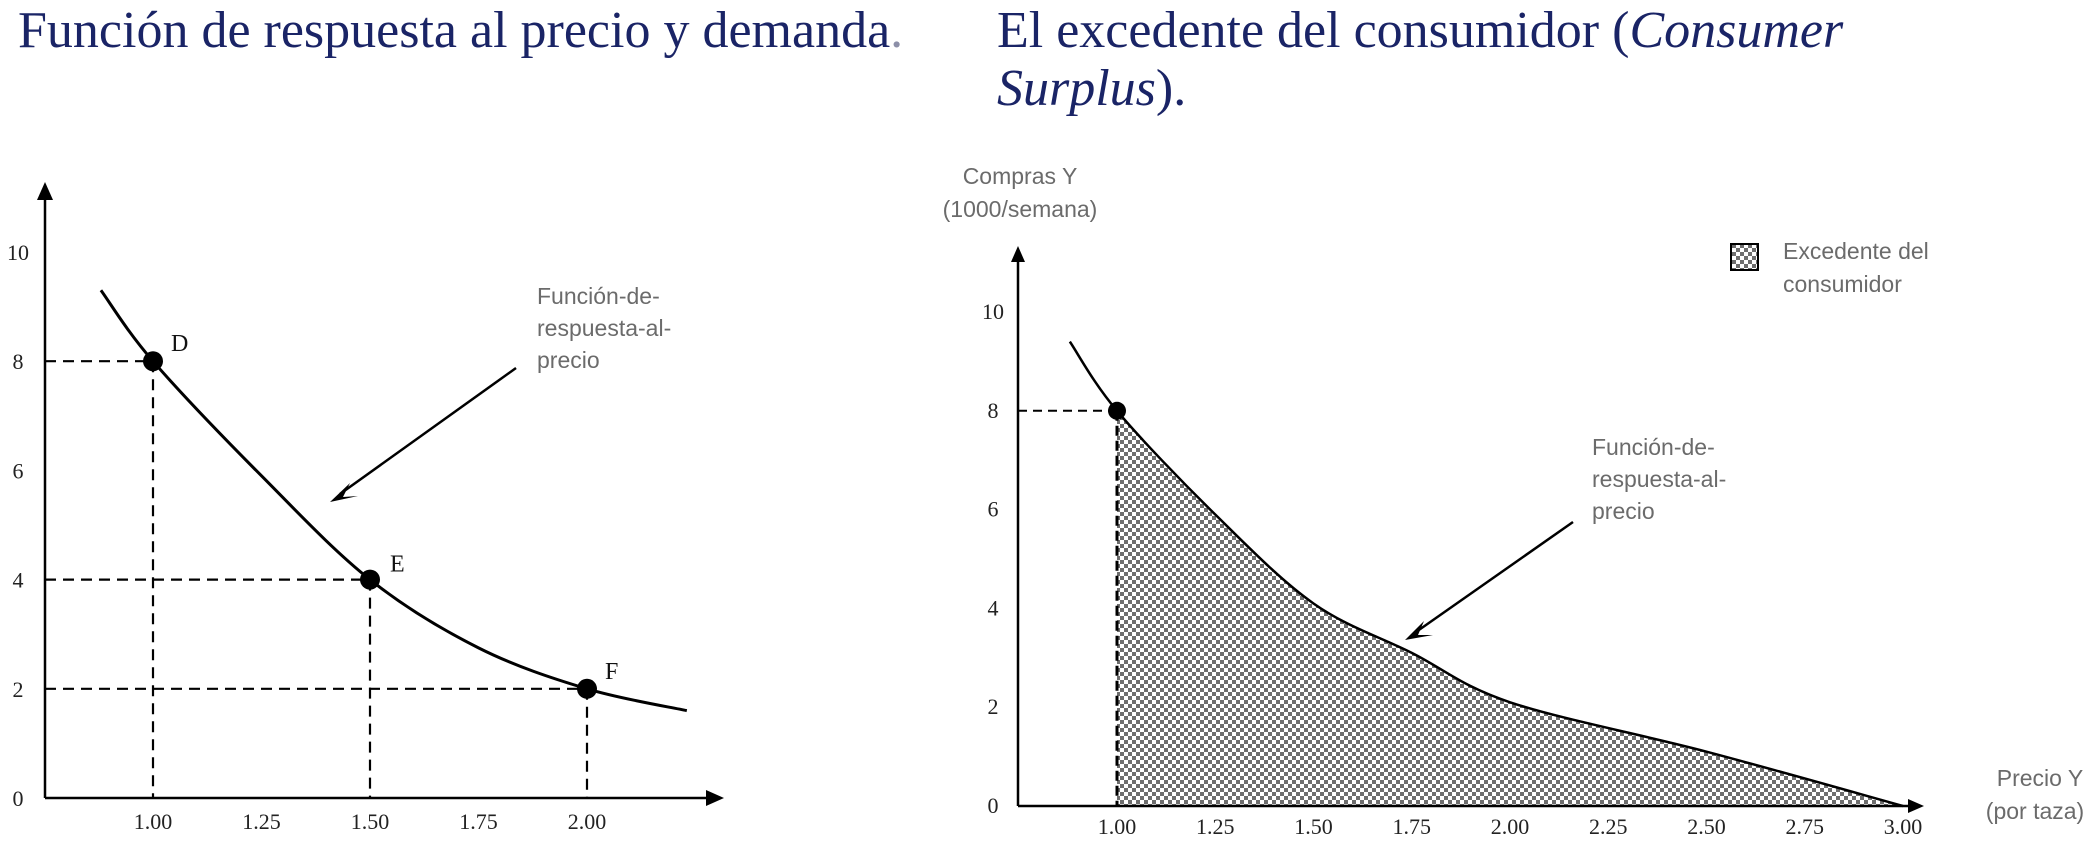 Image resolution: width=2096 pixels, height=846 pixels. What do you see at coordinates (1171, 88) in the screenshot?
I see `right-title-suffix: ).` at bounding box center [1171, 88].